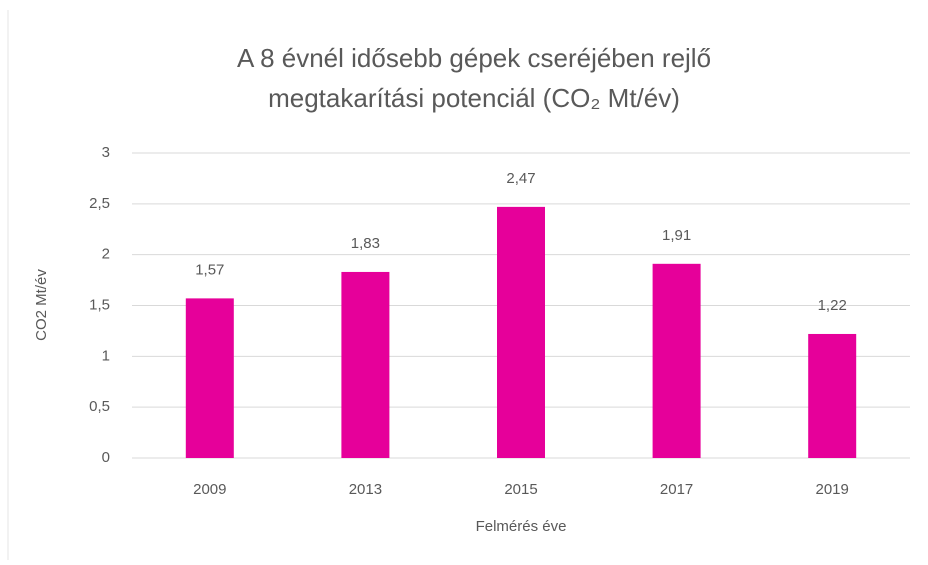  What do you see at coordinates (365, 243) in the screenshot?
I see `data-label: 1,83` at bounding box center [365, 243].